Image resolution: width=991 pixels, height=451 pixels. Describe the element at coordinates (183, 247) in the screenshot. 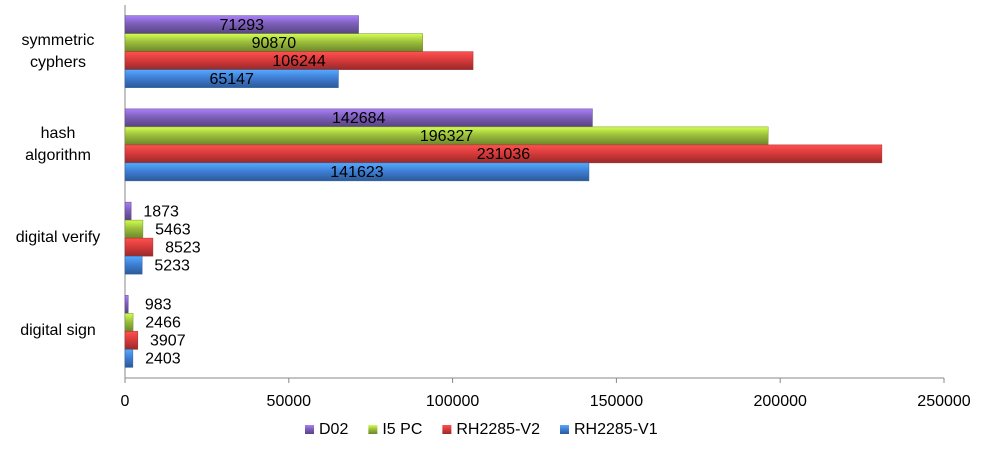

I see `data-label: 8523` at that location.